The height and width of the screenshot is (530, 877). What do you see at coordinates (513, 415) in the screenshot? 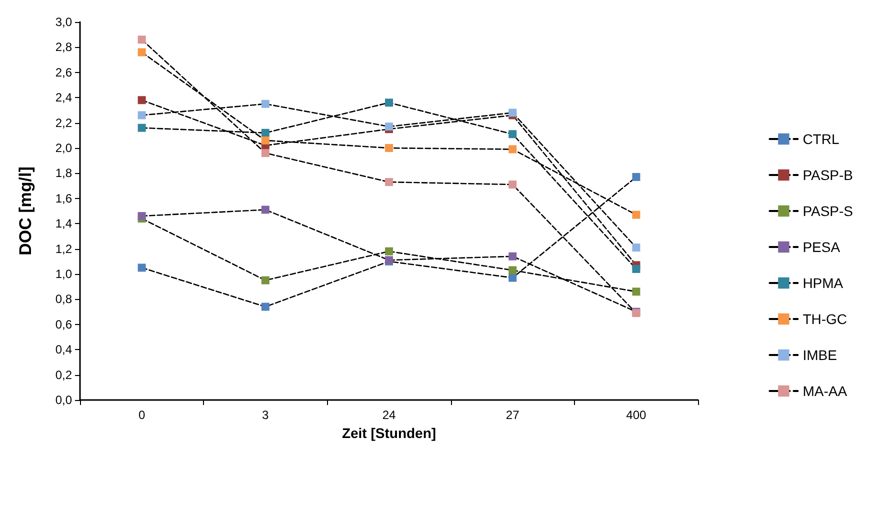
I see `x-tick-label: 27` at bounding box center [513, 415].